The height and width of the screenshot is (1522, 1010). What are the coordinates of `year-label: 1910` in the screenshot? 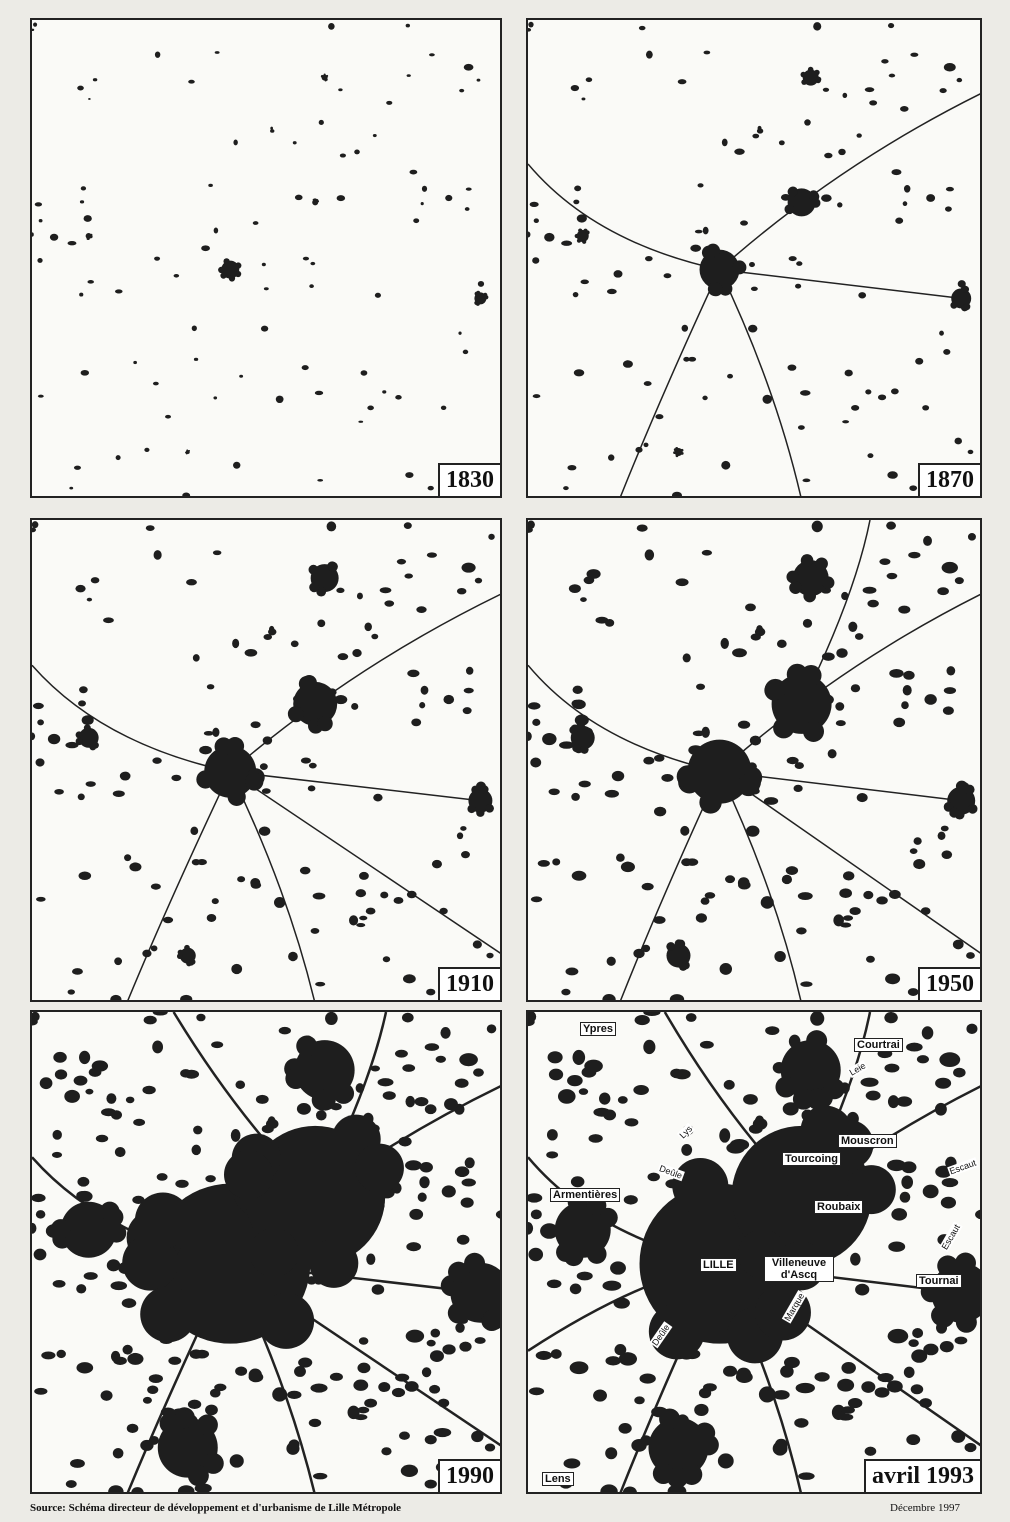 It's located at (469, 983).